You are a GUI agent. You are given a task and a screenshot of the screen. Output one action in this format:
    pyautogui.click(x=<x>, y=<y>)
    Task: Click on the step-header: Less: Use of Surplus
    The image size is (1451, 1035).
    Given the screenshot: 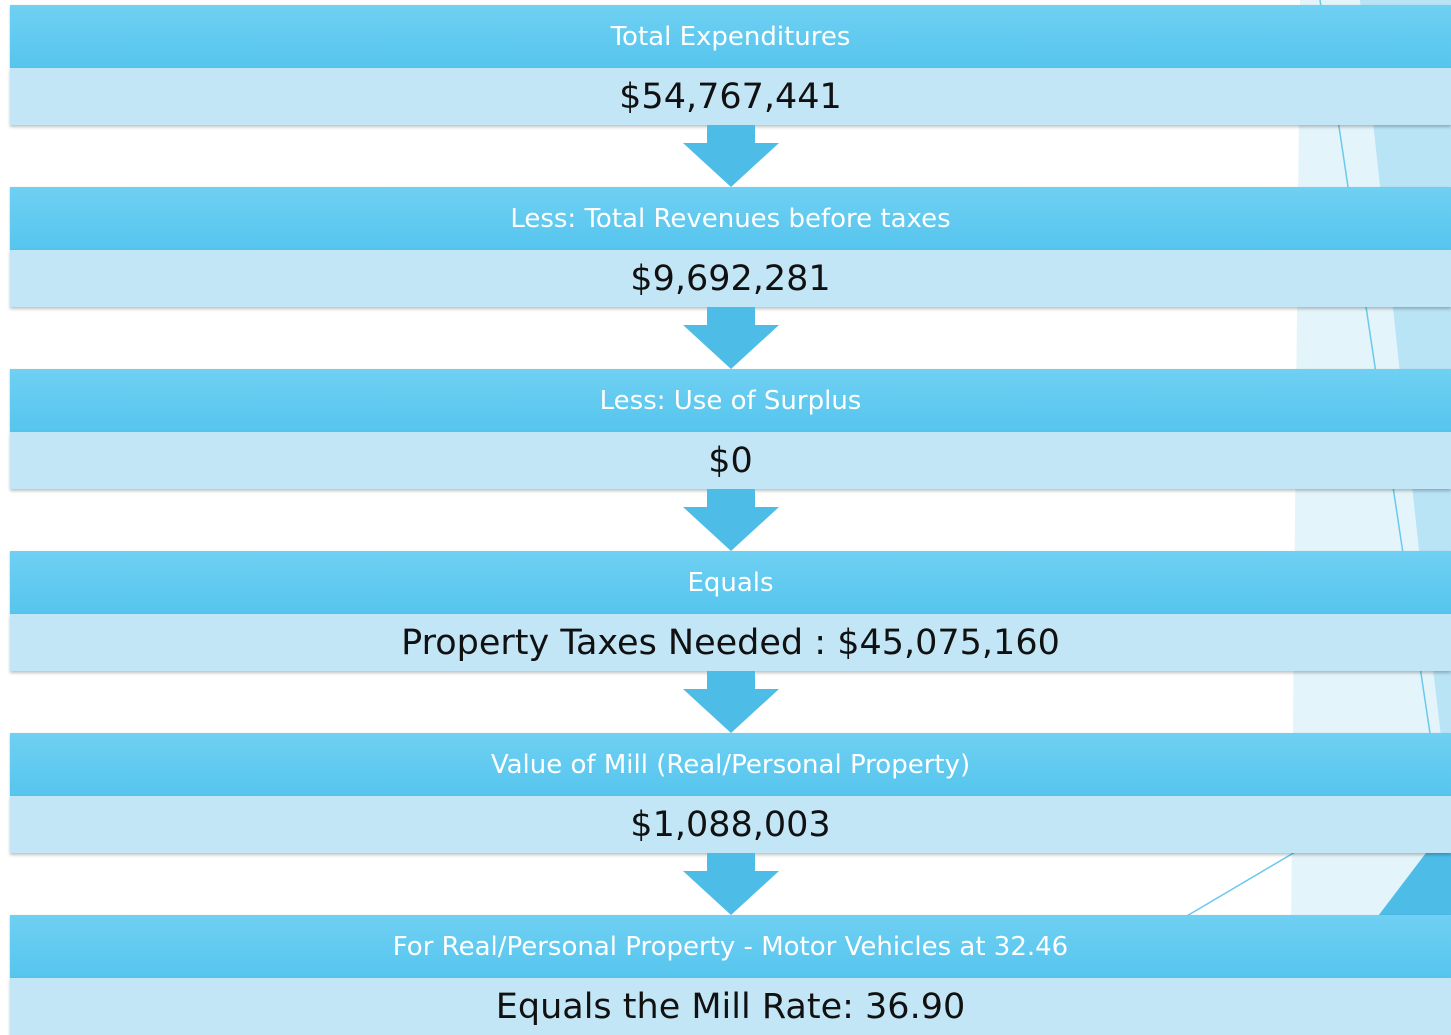 What is the action you would take?
    pyautogui.click(x=730, y=400)
    